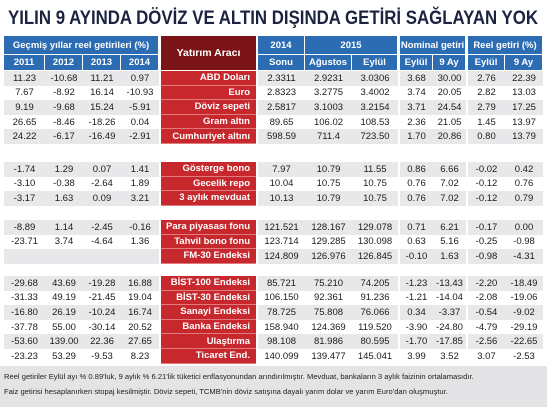  I want to click on nominal-return: 0.34, so click(416, 312).